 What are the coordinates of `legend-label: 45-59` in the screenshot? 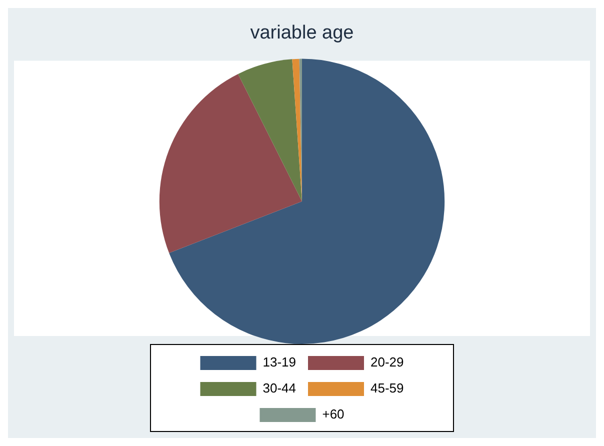 It's located at (387, 388).